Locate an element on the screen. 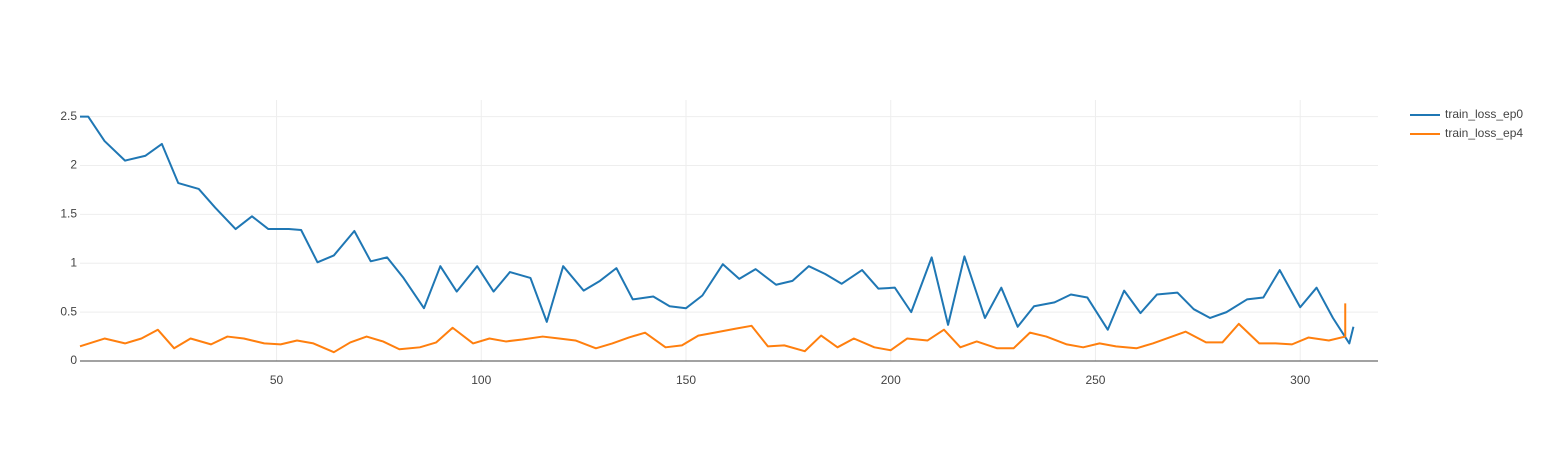 This screenshot has height=450, width=1551. y-tick-label: 0 is located at coordinates (73, 360).